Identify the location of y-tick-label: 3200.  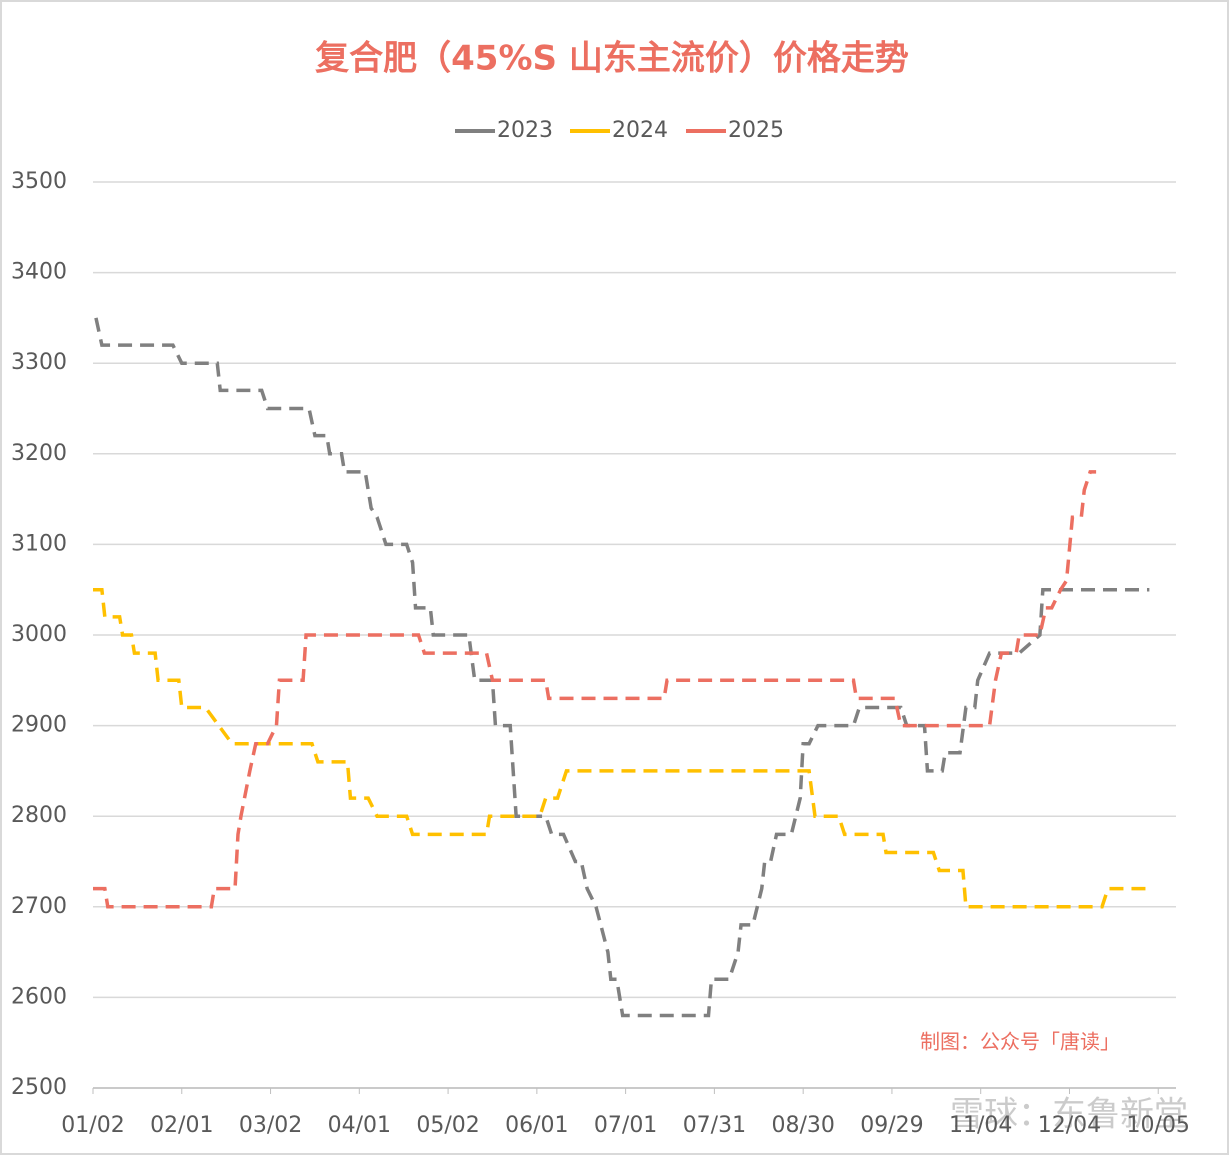
(39, 453).